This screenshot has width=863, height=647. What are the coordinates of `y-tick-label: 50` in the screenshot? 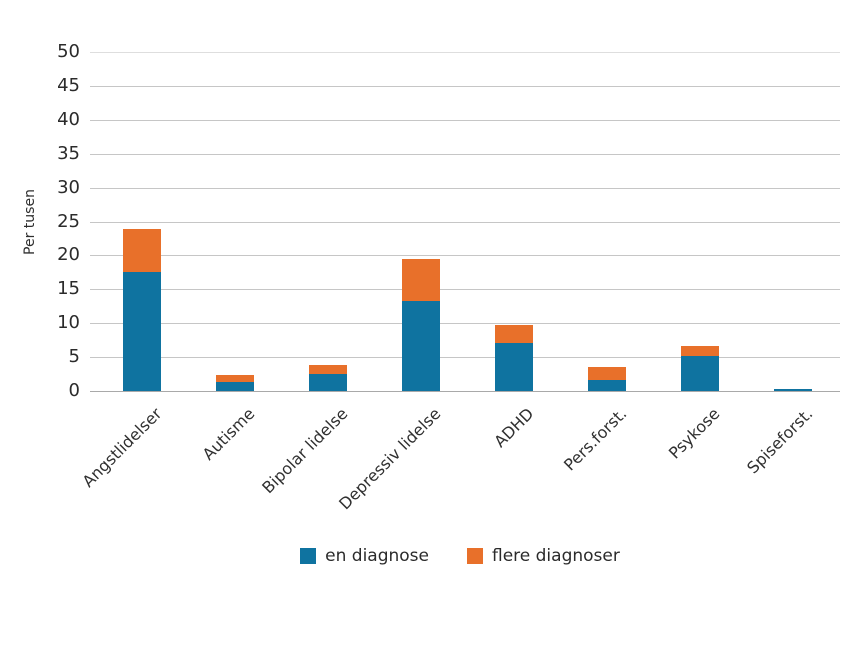 It's located at (68, 51).